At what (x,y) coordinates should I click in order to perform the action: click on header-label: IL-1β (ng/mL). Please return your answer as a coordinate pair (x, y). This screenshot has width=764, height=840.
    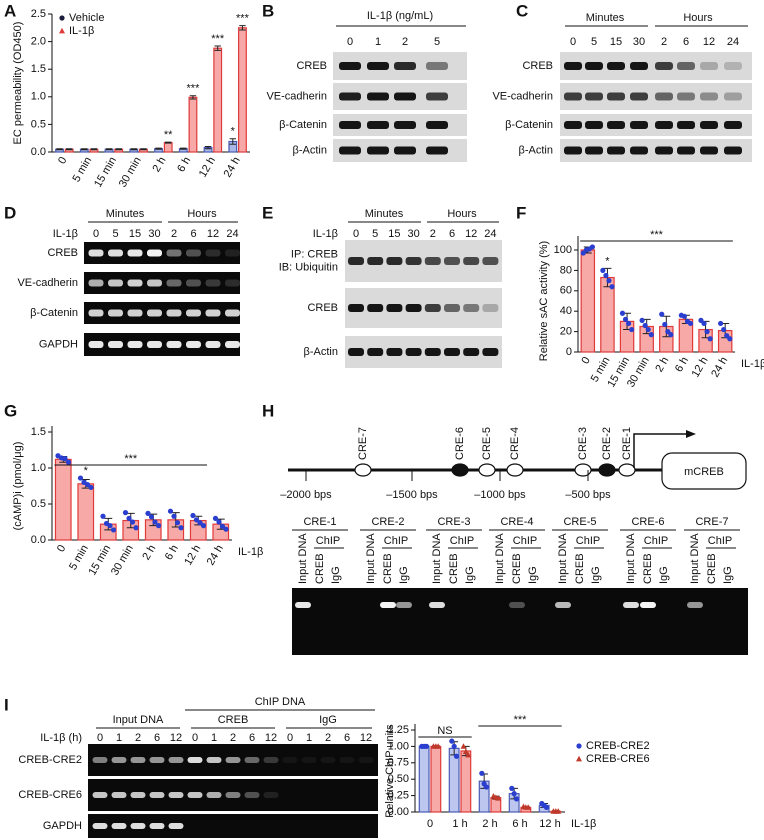
    Looking at the image, I should click on (400, 16).